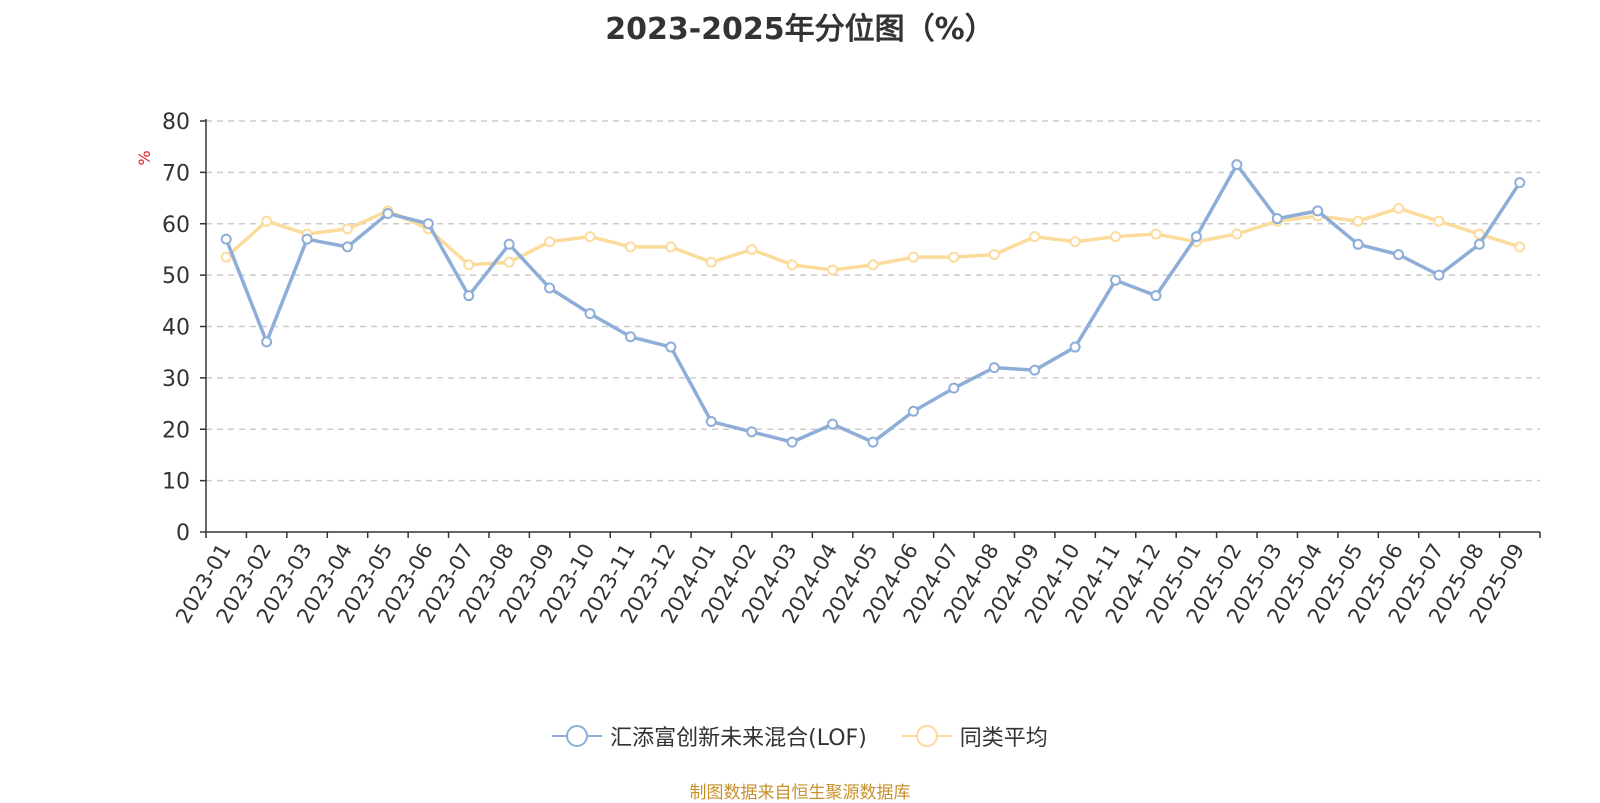  I want to click on y-tick-label-30: 30, so click(176, 379).